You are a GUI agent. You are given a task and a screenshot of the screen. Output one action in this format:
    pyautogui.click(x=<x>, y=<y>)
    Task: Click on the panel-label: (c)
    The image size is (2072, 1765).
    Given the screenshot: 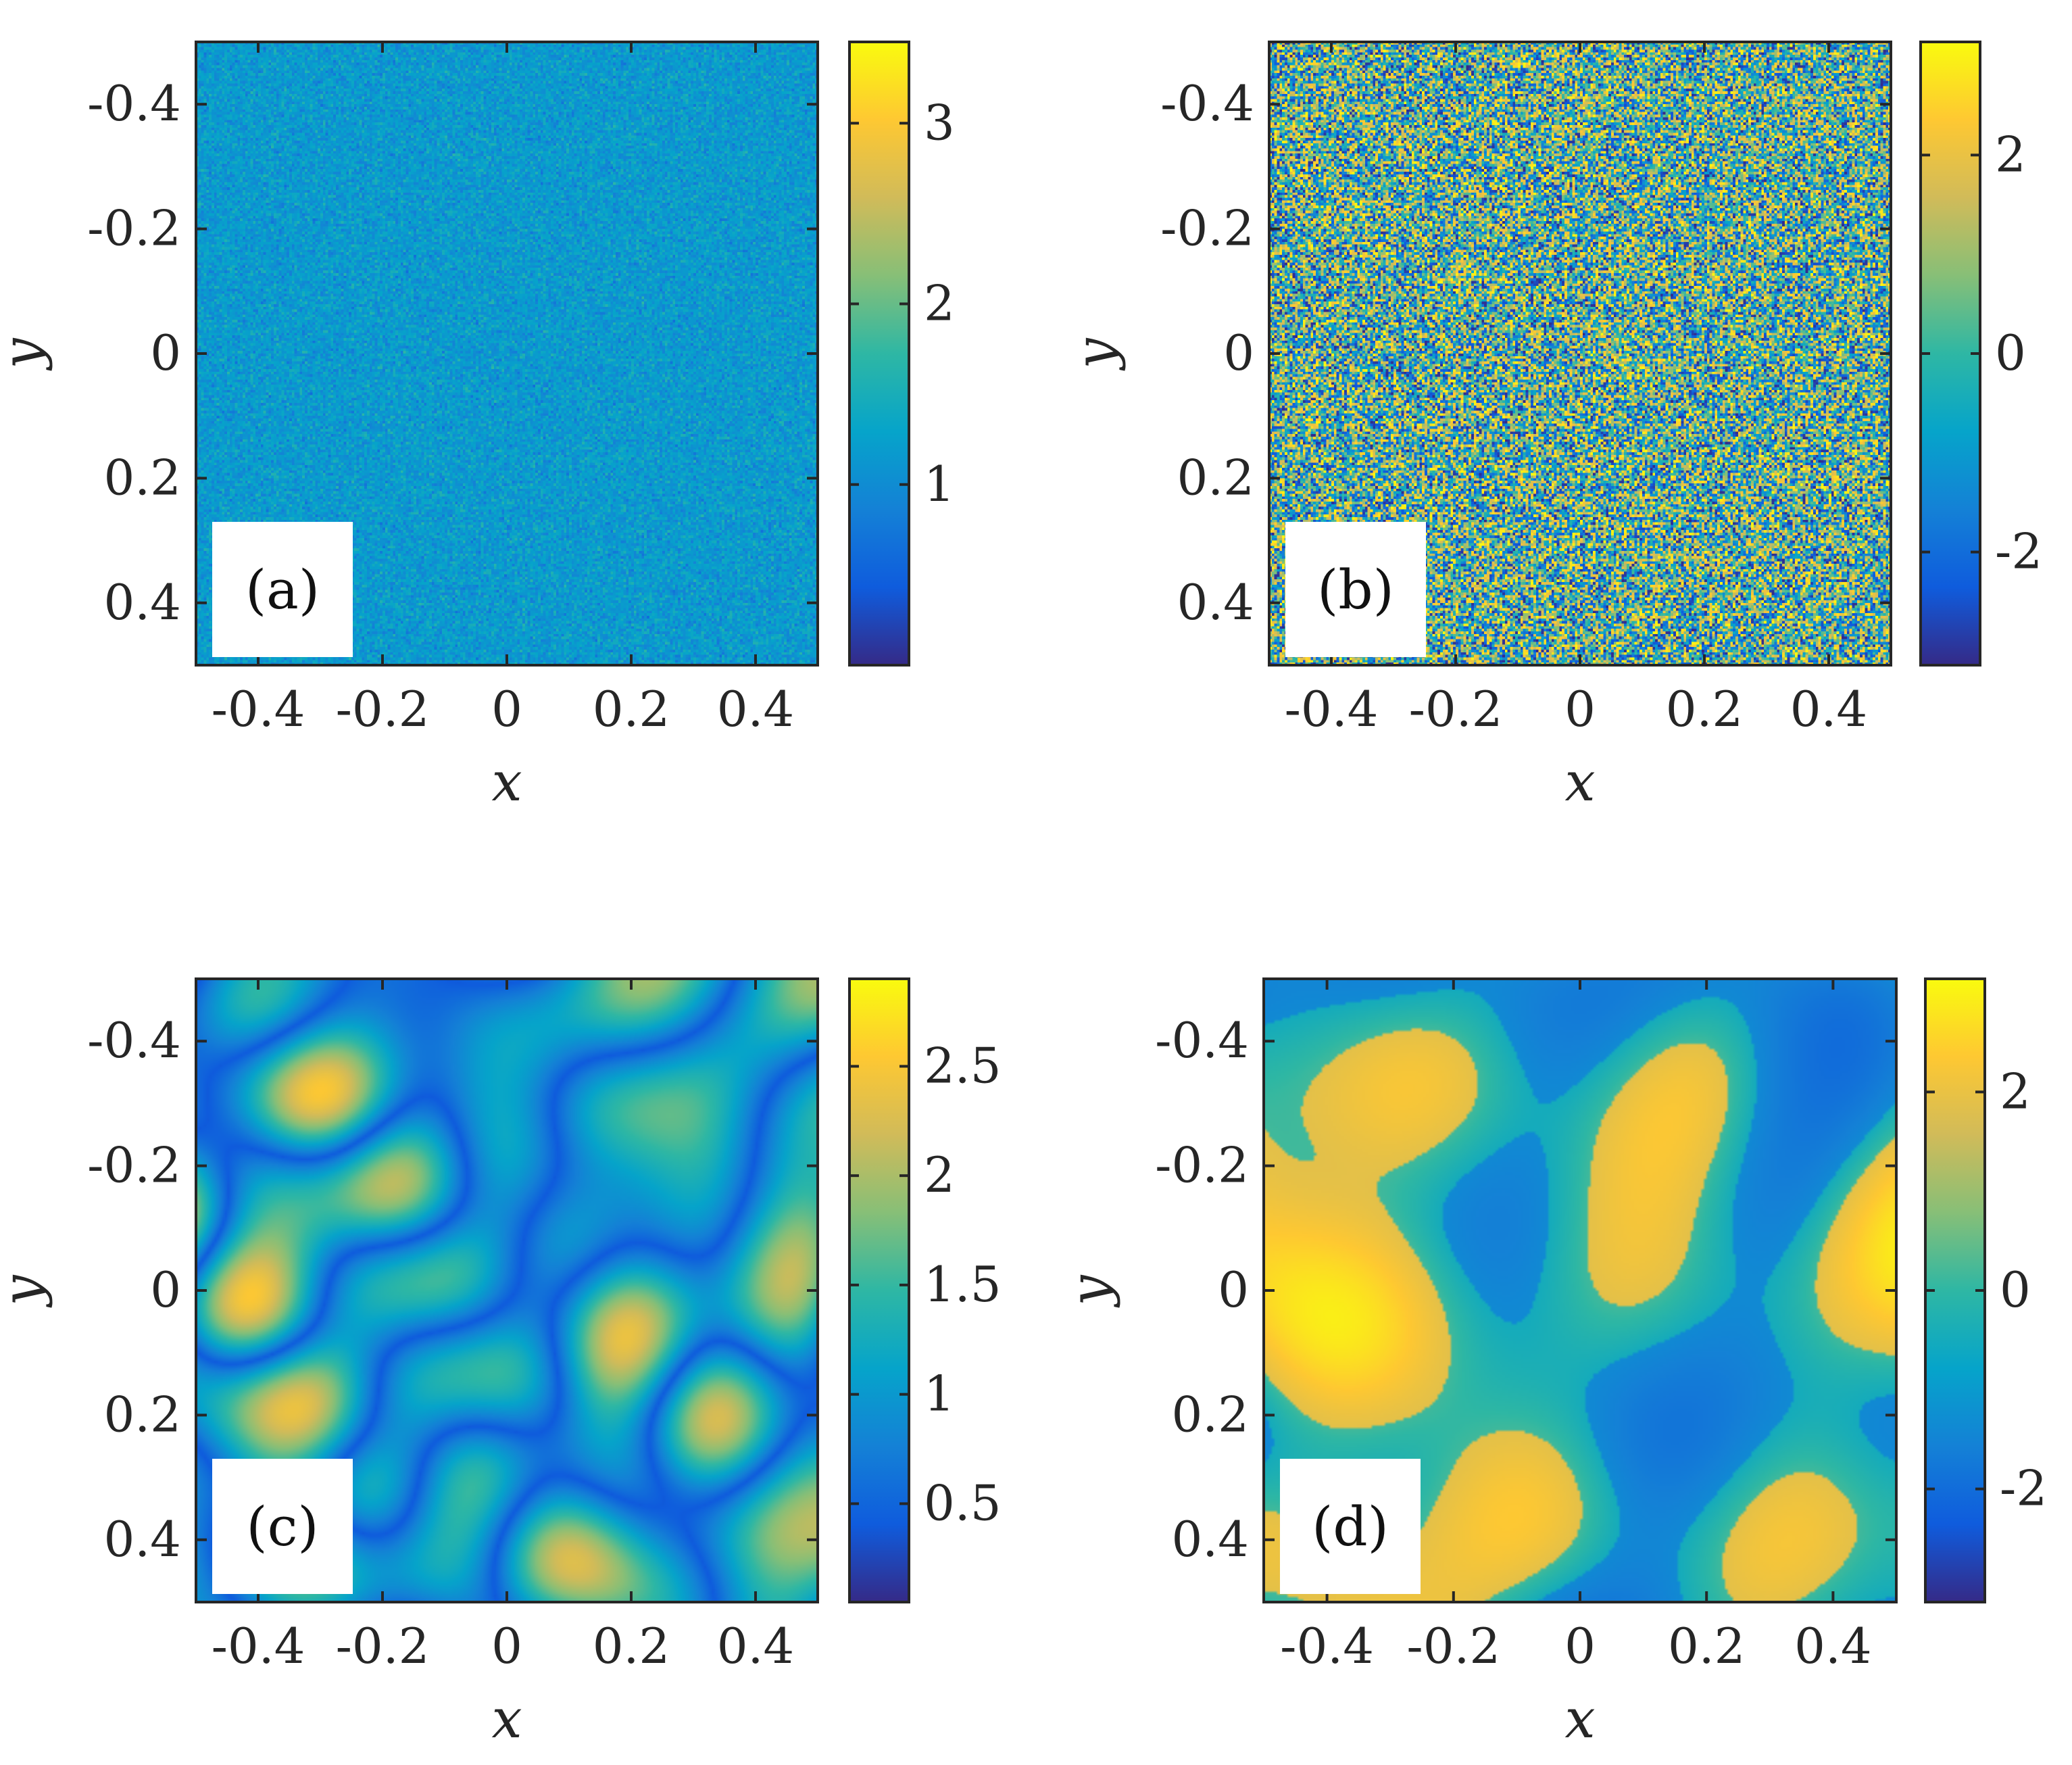 What is the action you would take?
    pyautogui.click(x=282, y=1527)
    